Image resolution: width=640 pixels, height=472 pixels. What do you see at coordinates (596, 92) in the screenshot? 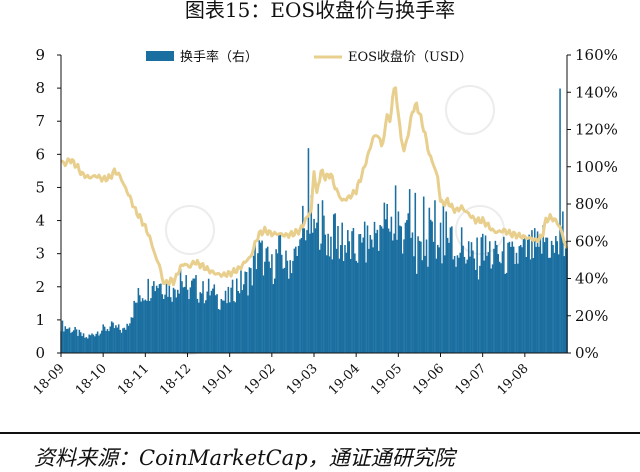
I see `right-tick-label: 140%` at bounding box center [596, 92].